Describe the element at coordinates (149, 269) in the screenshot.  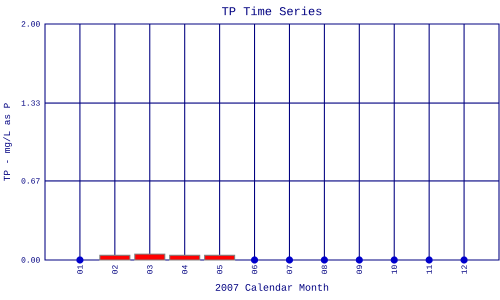
I see `x-tick-label: 03` at that location.